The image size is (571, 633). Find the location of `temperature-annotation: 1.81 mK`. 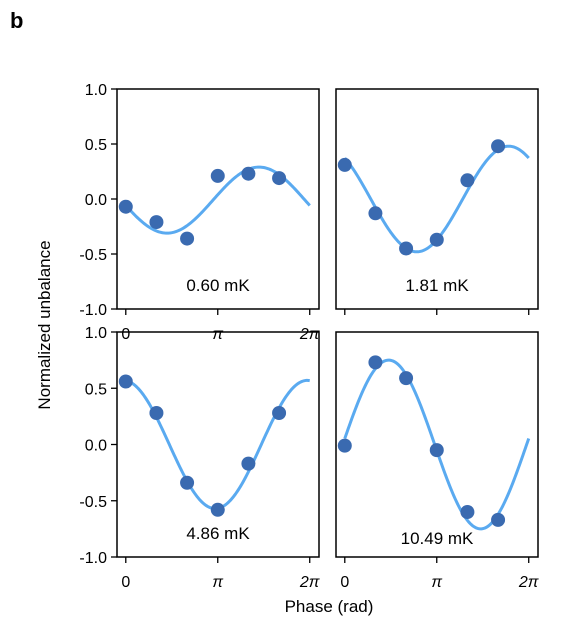

temperature-annotation: 1.81 mK is located at coordinates (437, 285).